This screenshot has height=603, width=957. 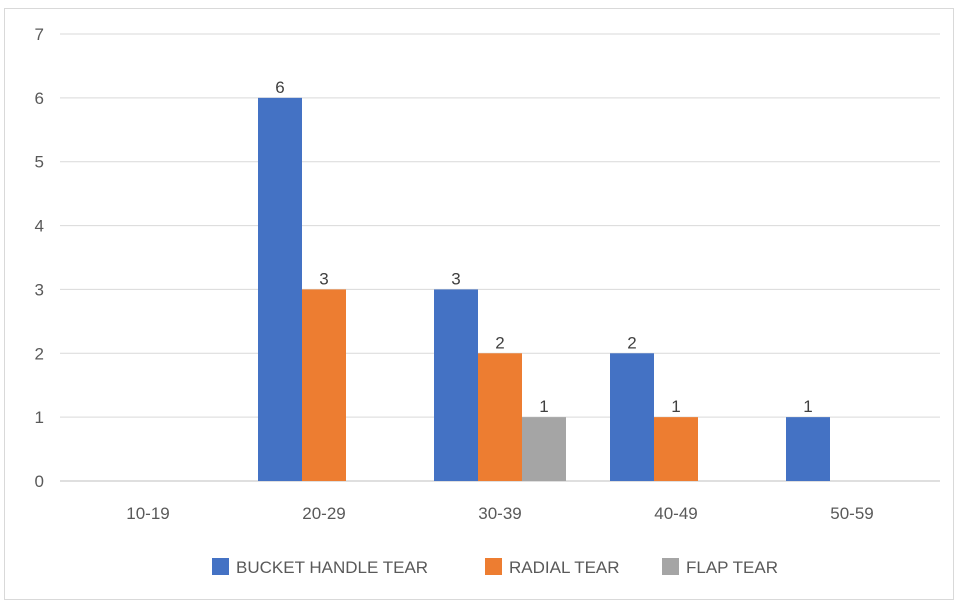 I want to click on y-tick-label: 5, so click(x=39, y=162).